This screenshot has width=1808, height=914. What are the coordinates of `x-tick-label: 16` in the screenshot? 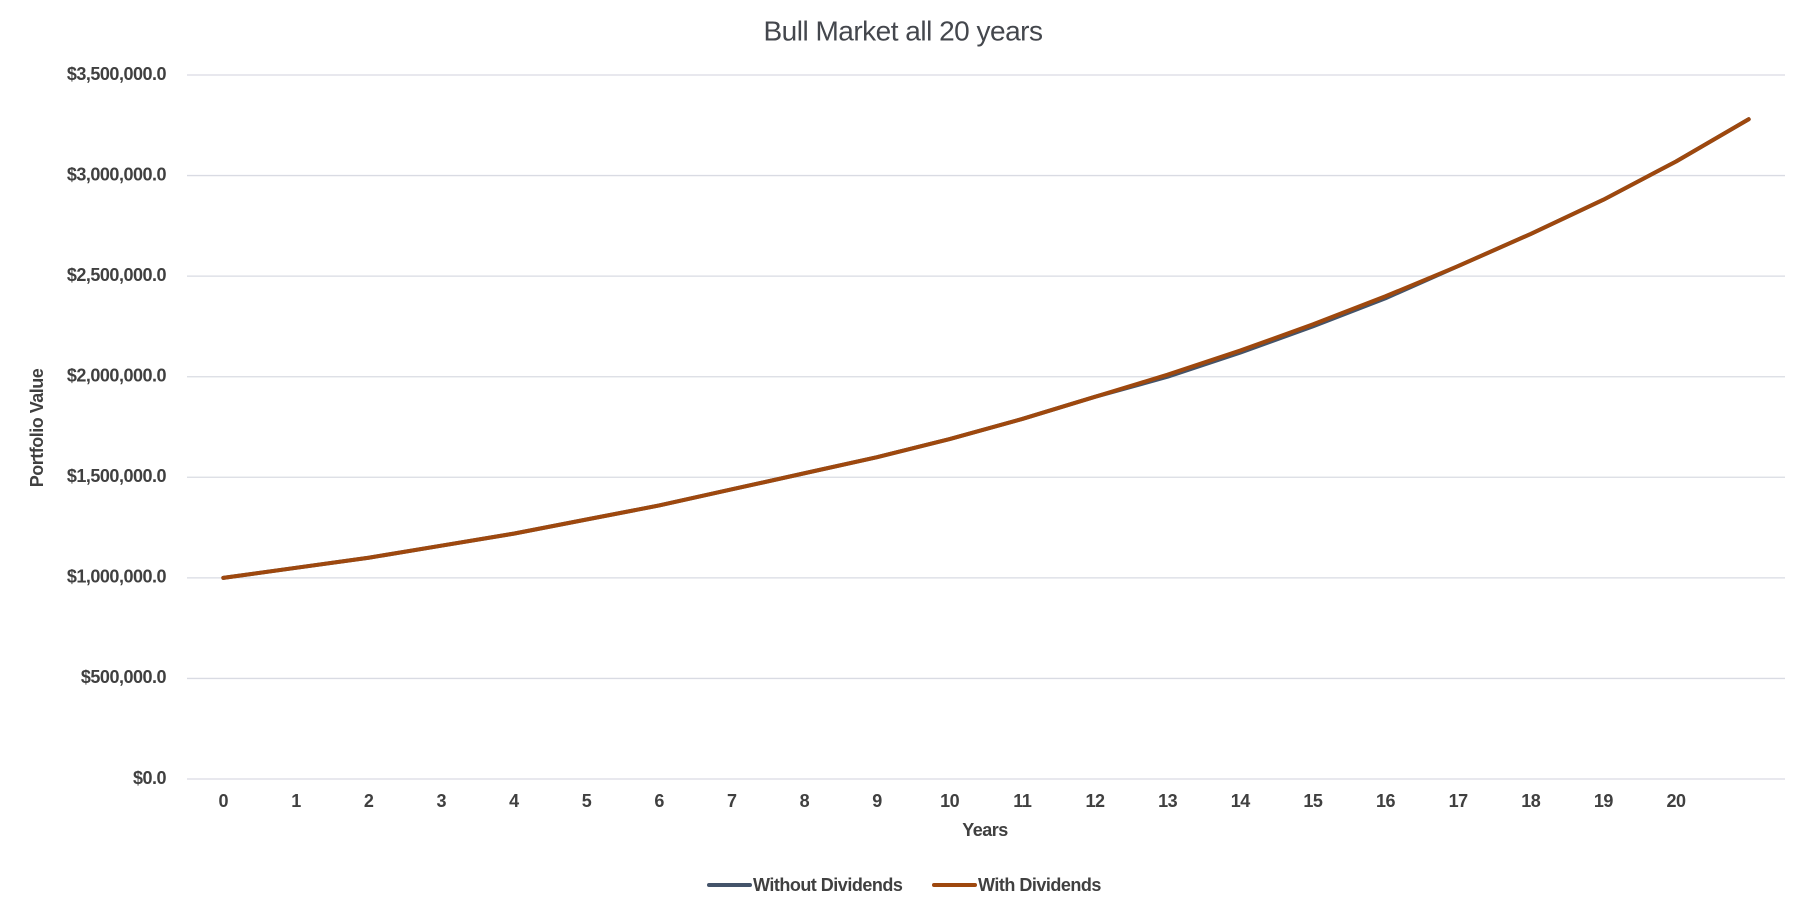 It's located at (1386, 801).